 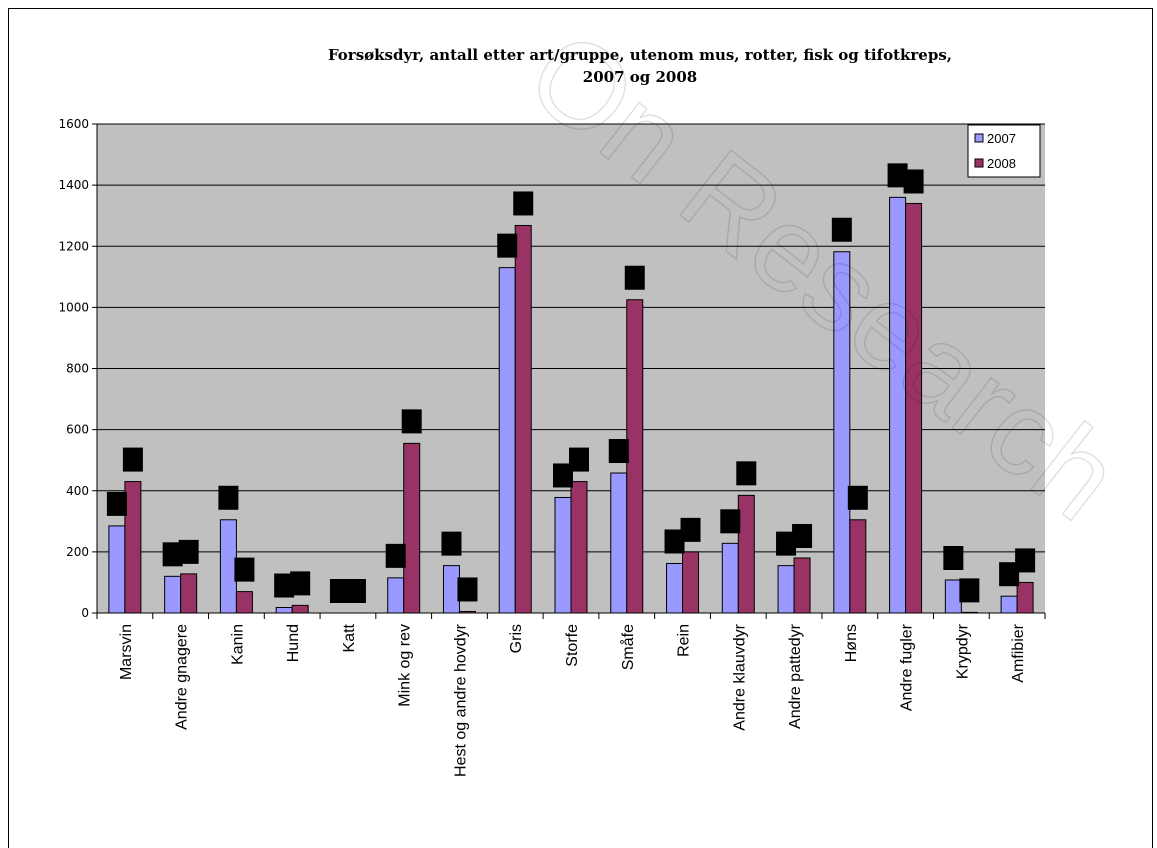 What do you see at coordinates (73, 124) in the screenshot?
I see `y-tick-label: 1600` at bounding box center [73, 124].